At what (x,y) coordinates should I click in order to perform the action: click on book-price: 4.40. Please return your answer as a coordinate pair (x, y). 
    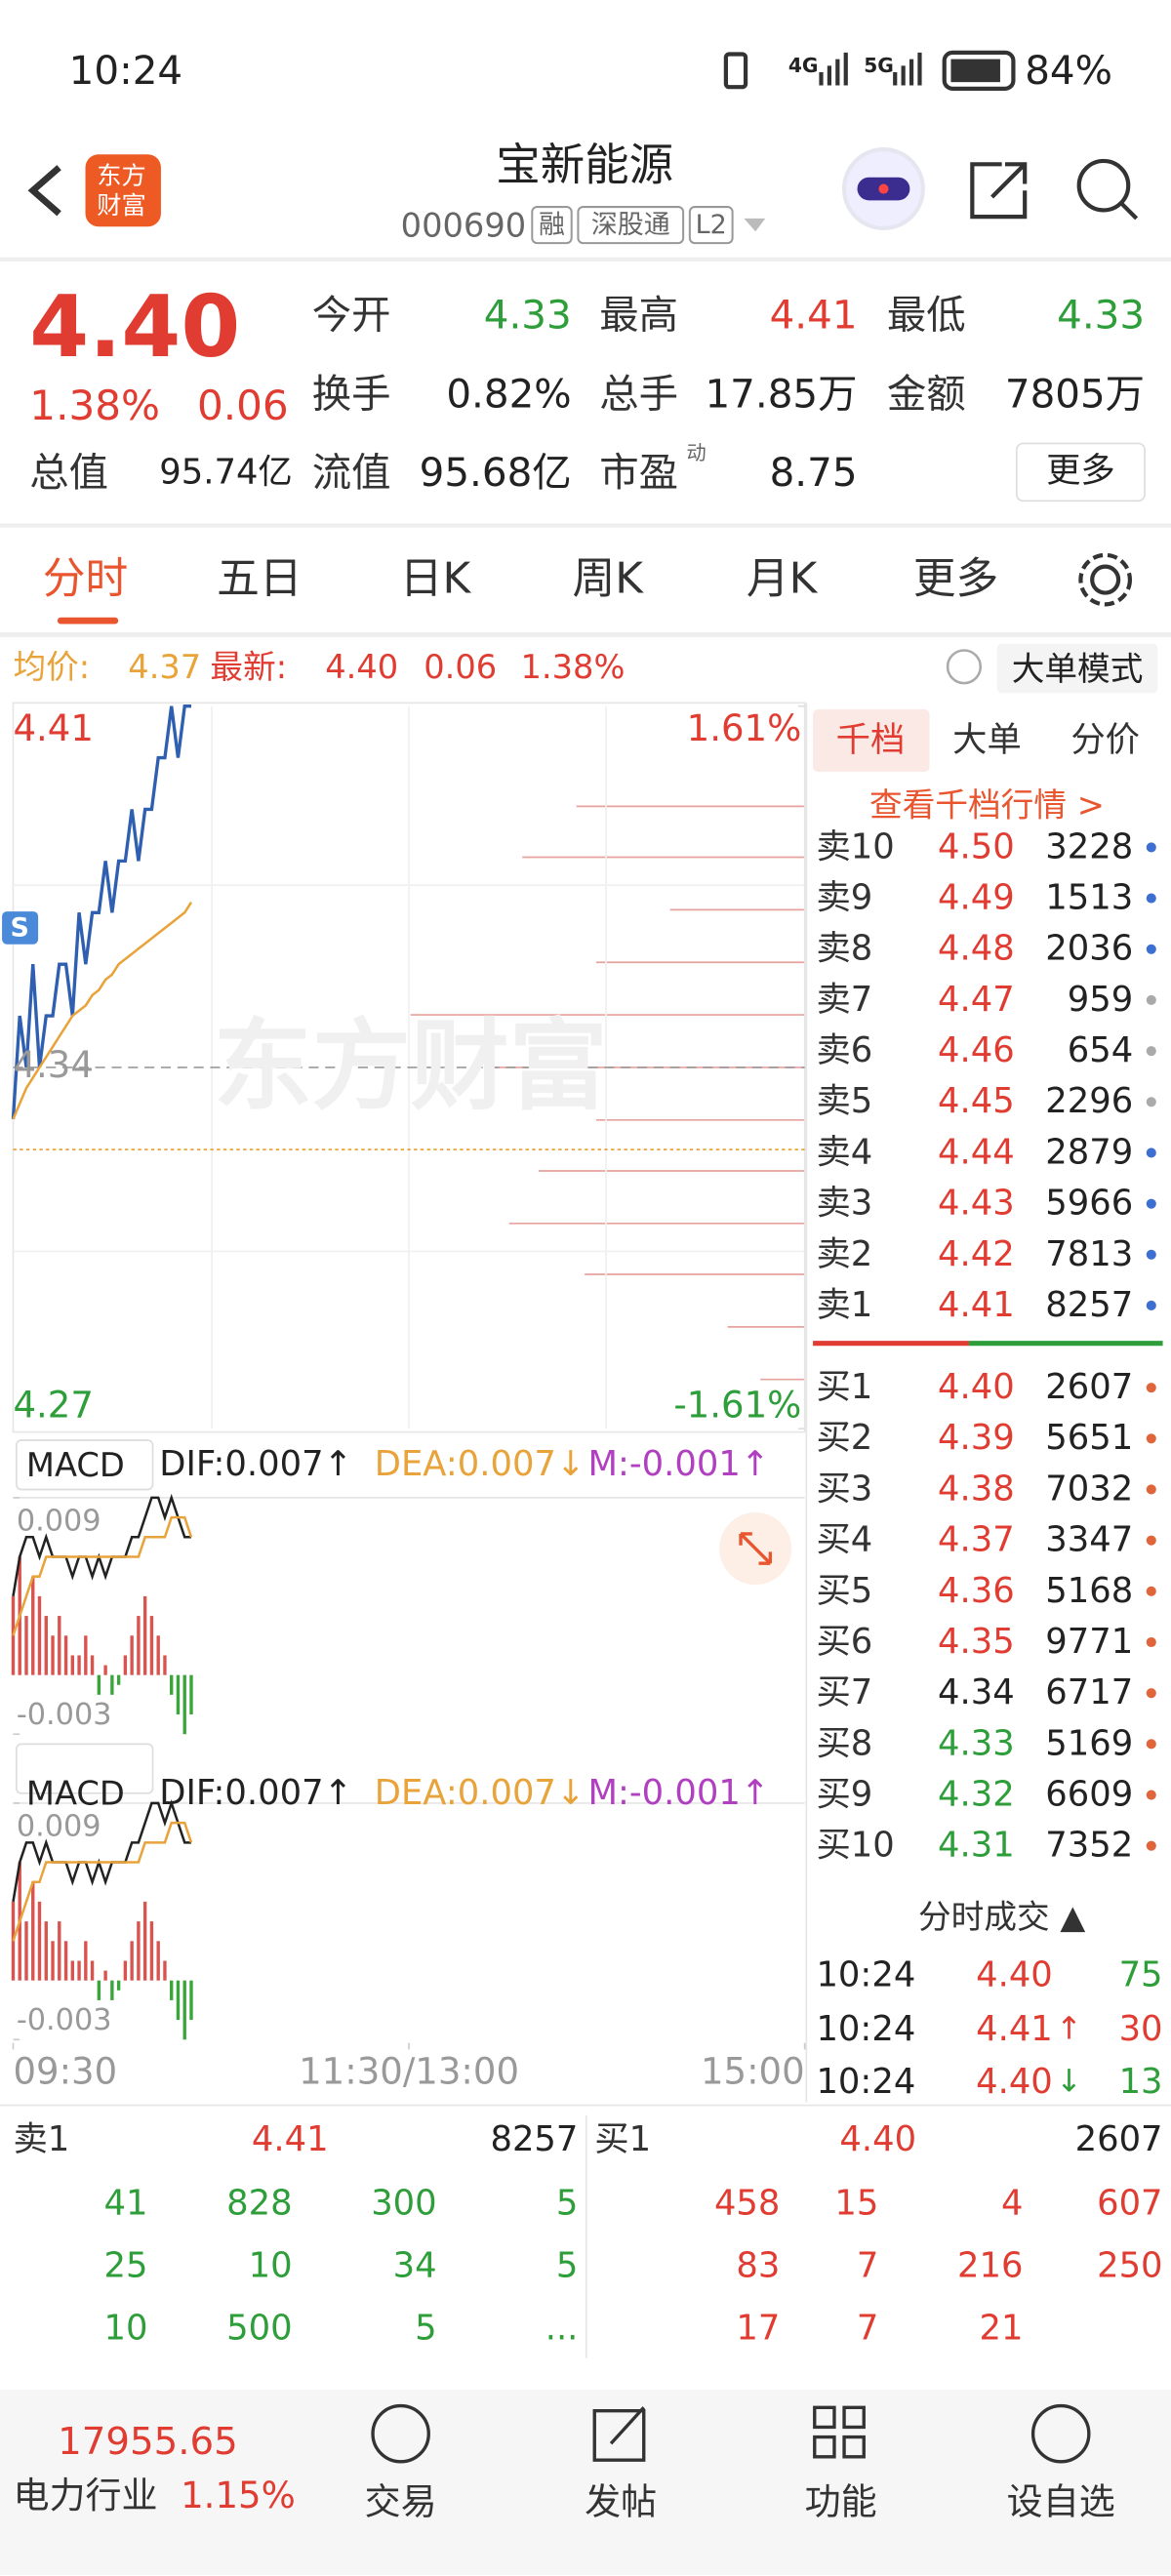
    Looking at the image, I should click on (976, 1387).